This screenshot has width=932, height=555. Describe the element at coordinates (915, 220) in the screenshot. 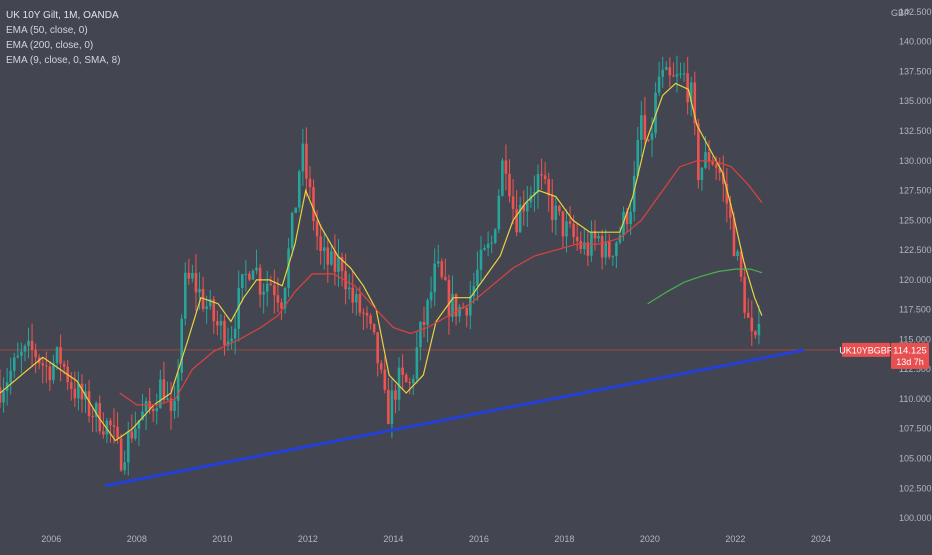

I see `y-tick-label: 125.000` at that location.